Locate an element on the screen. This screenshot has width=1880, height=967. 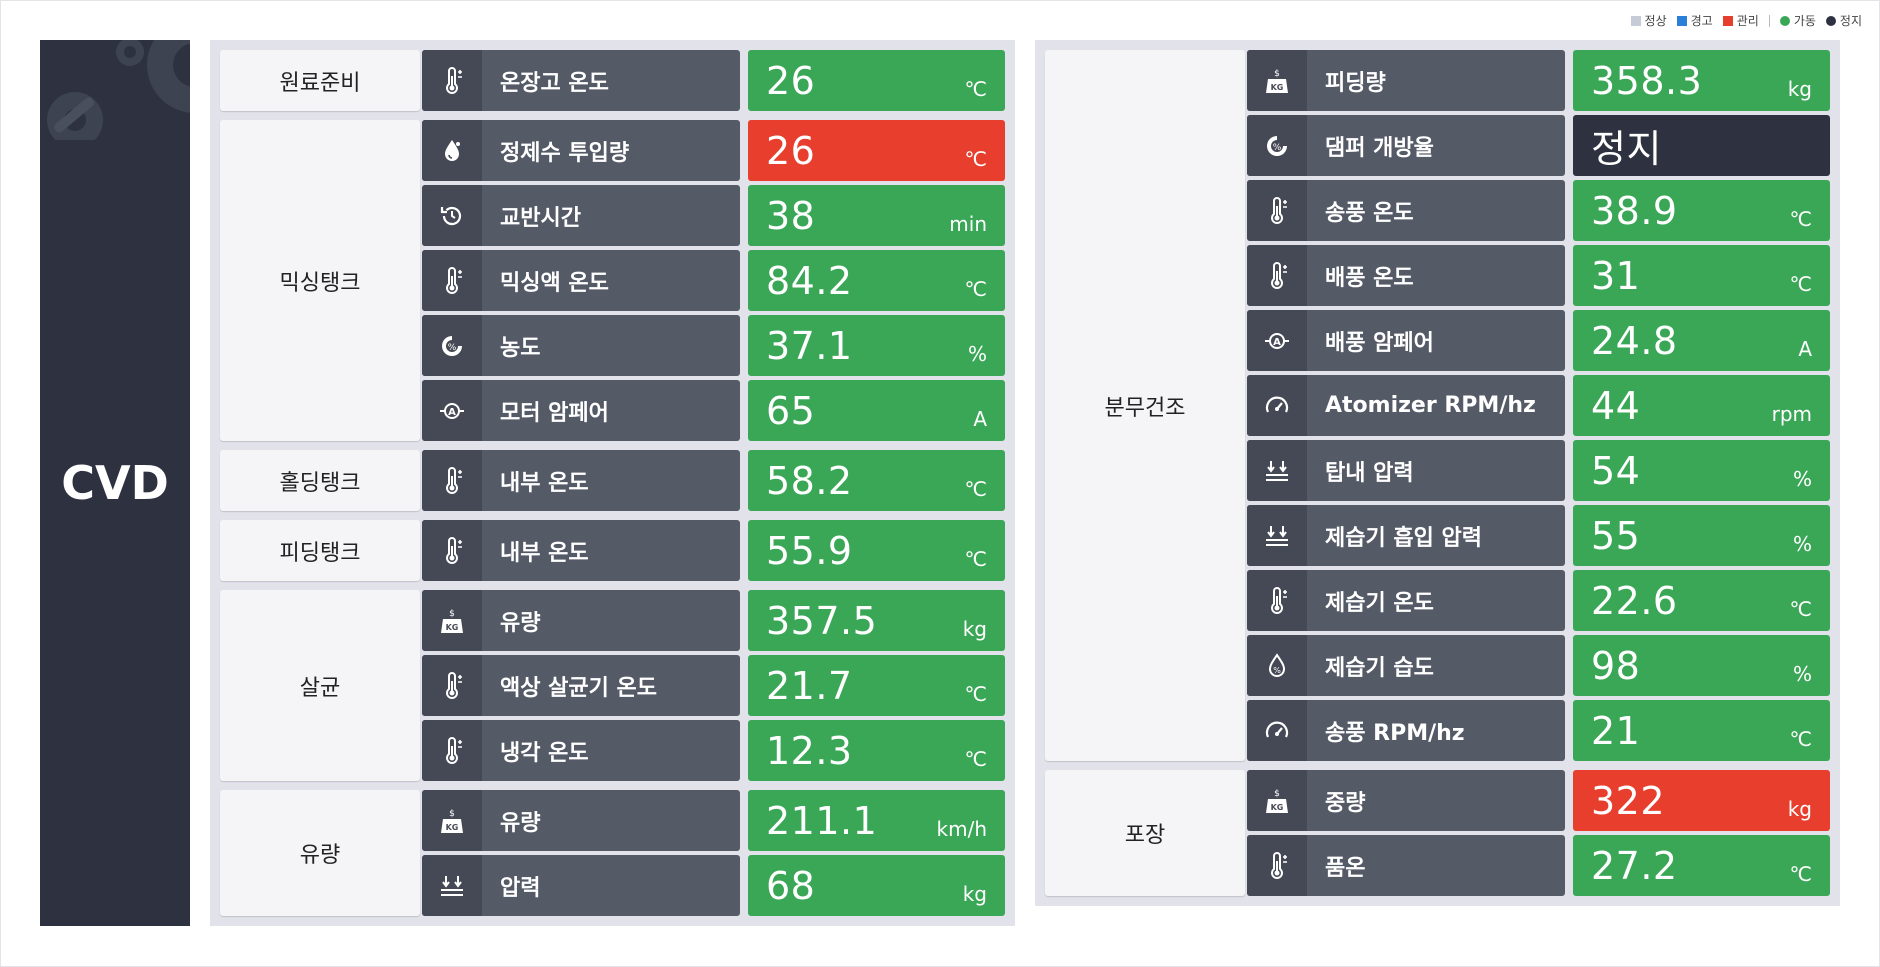
metric-label: A 모터 암페어 is located at coordinates (581, 410).